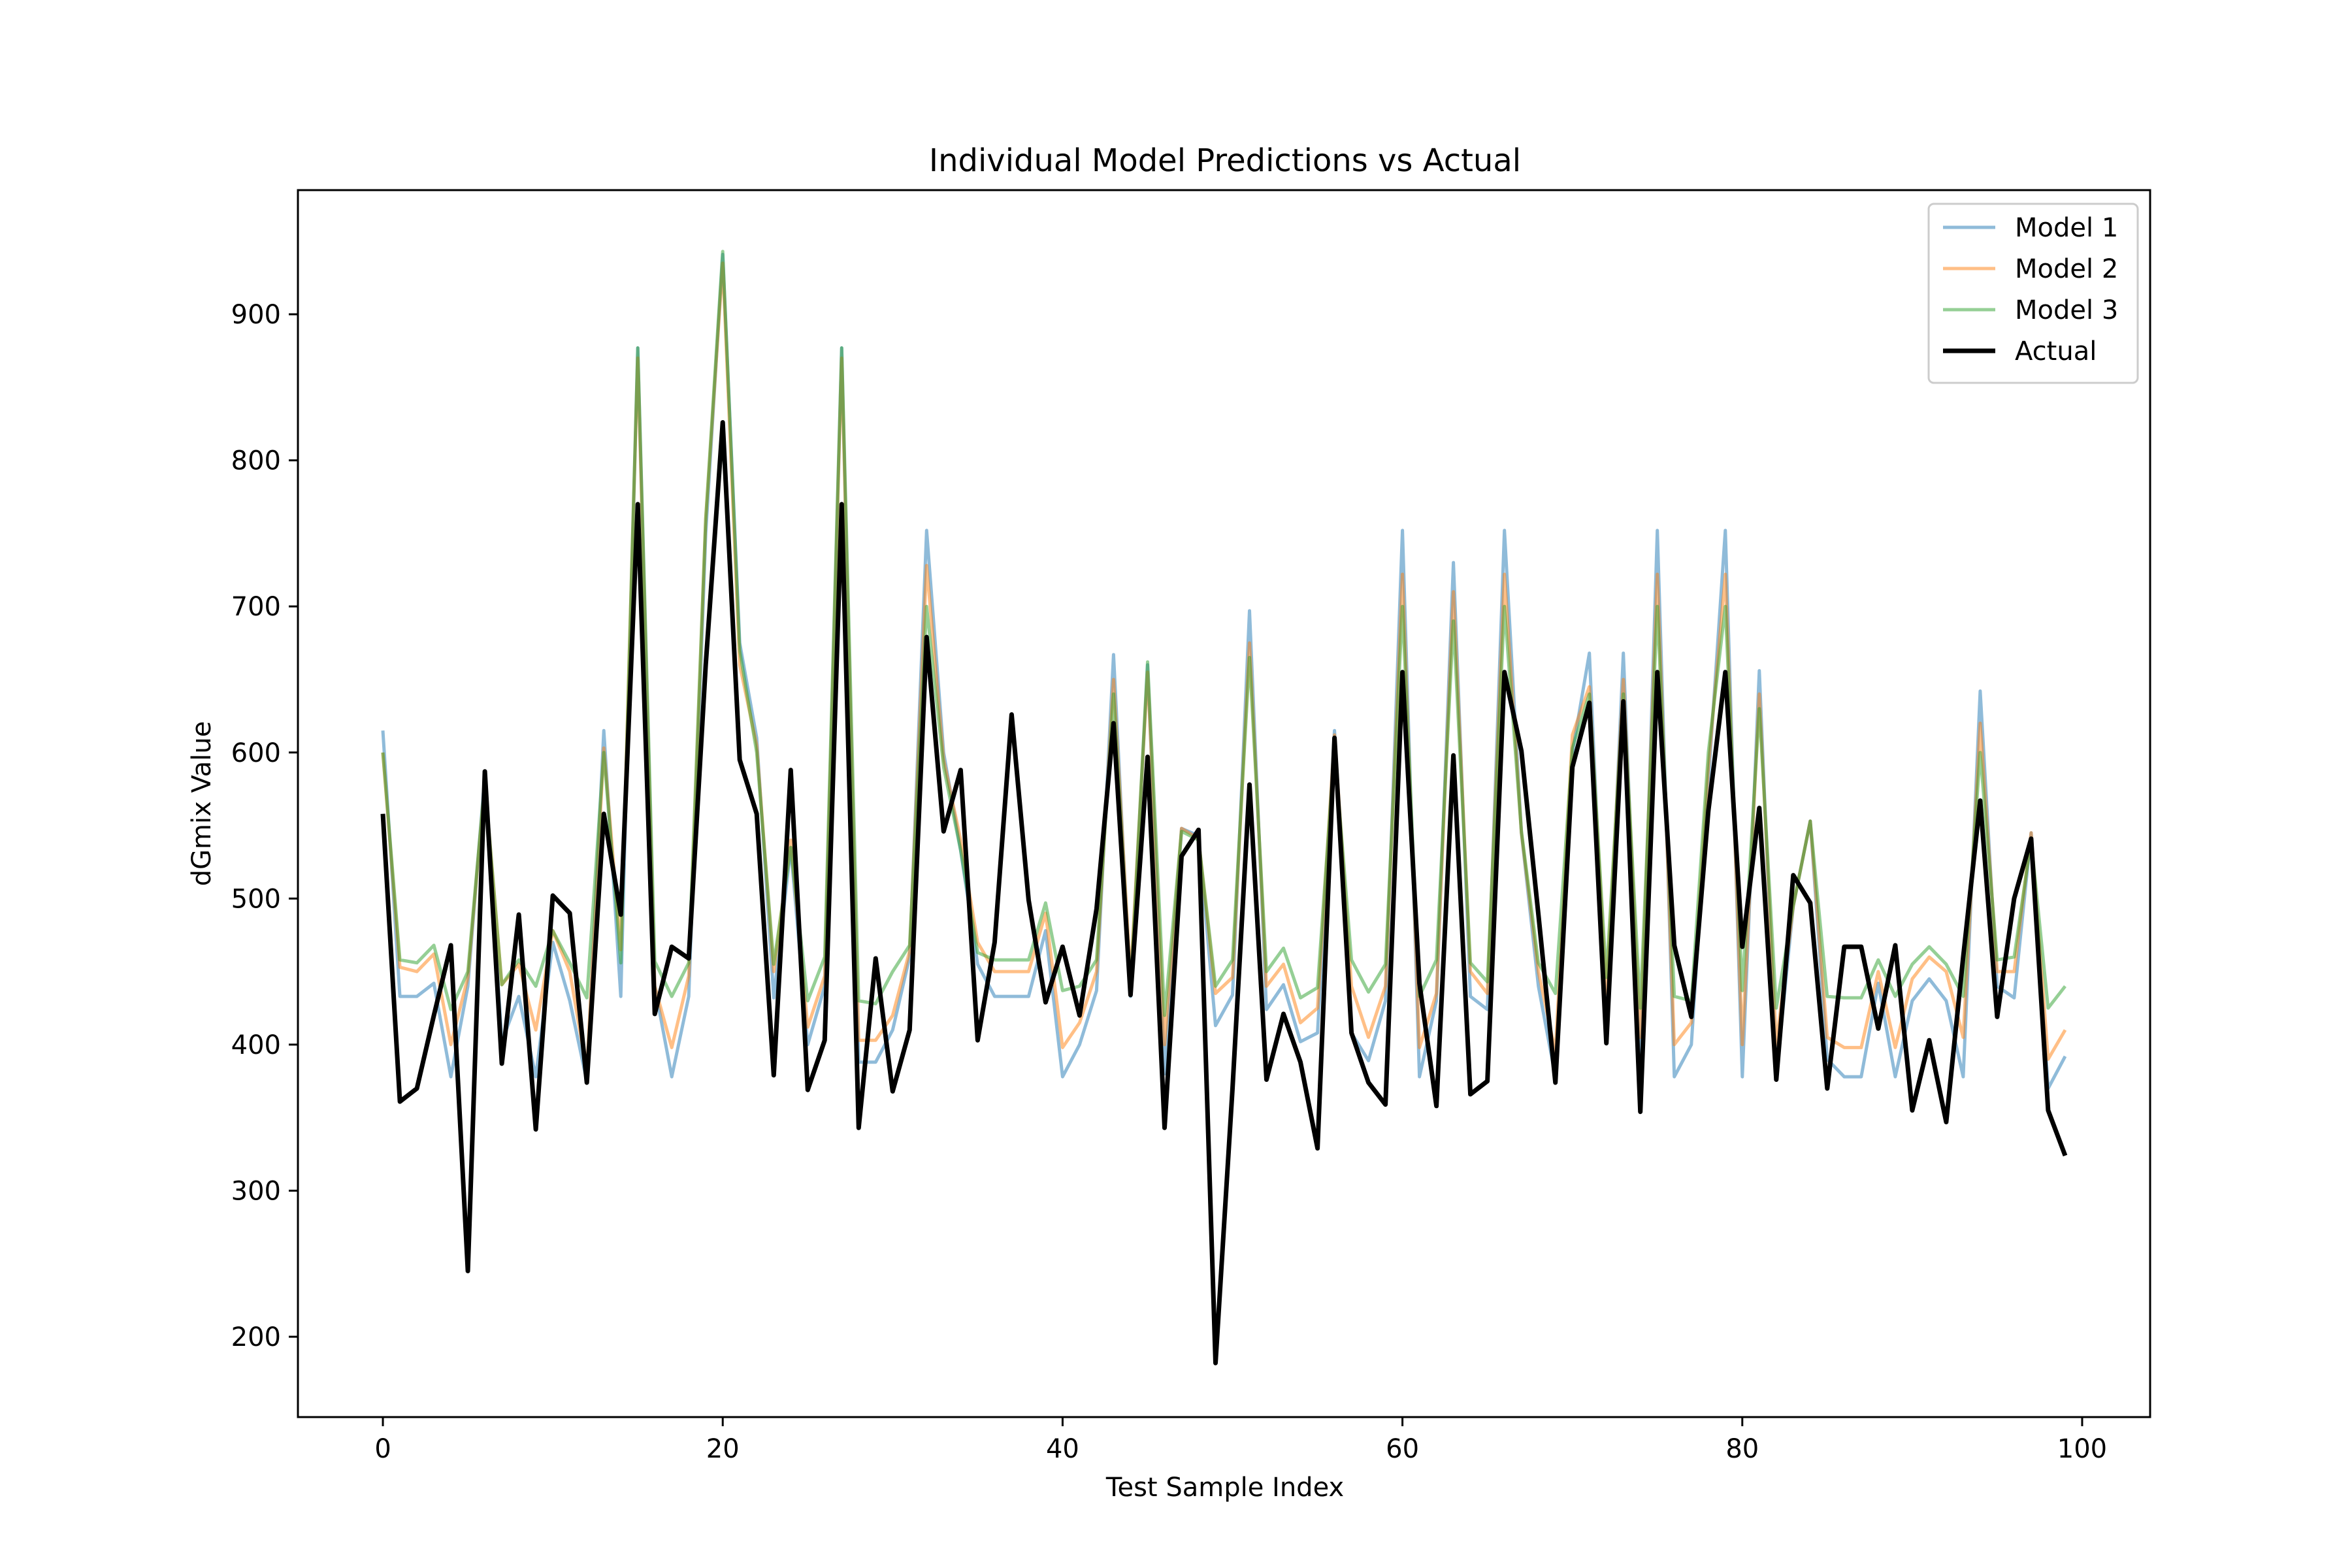  I want to click on y-tick-label: 700, so click(256, 607).